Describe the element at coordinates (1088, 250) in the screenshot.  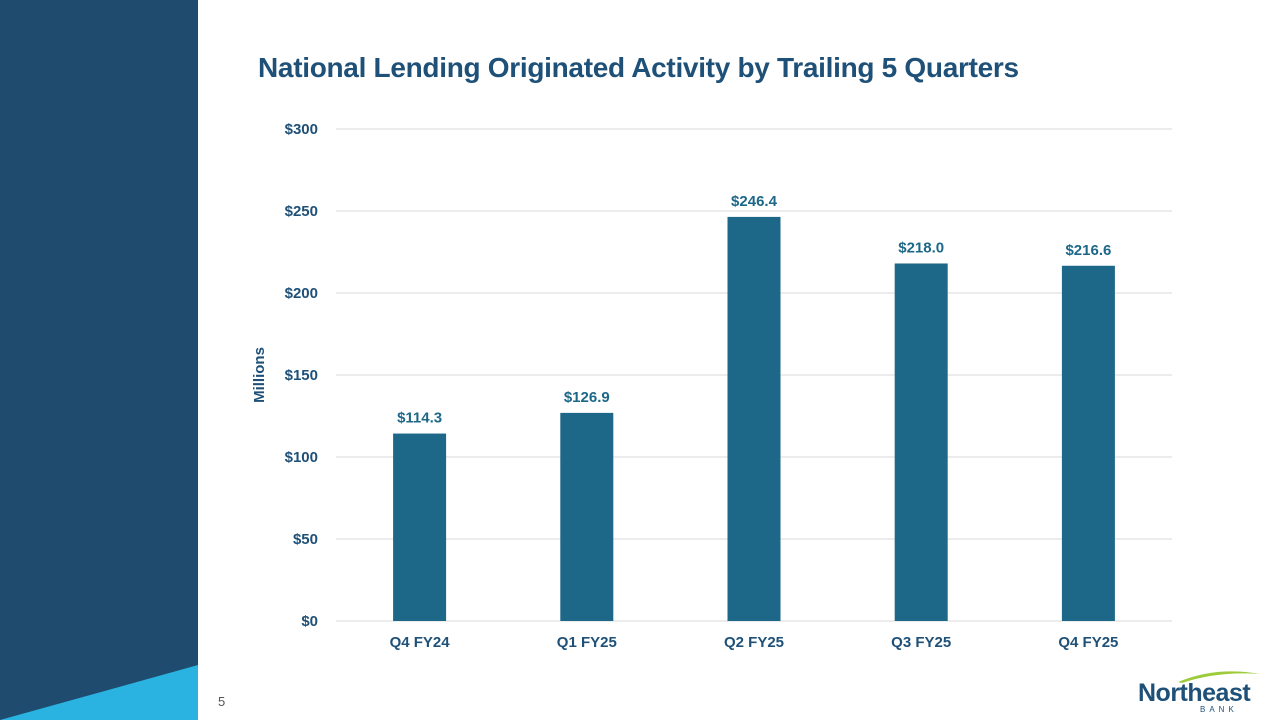
I see `data-label: $216.6` at that location.